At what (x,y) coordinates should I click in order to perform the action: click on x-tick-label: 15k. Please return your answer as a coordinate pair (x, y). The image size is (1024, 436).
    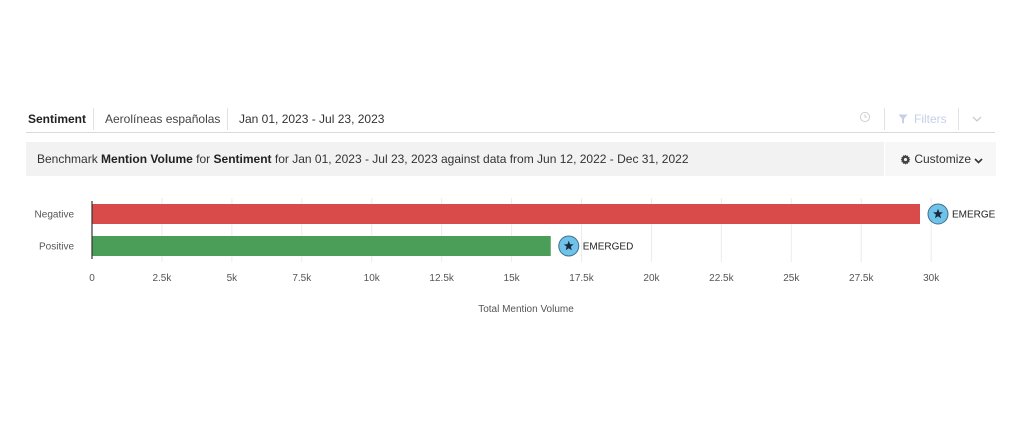
    Looking at the image, I should click on (512, 278).